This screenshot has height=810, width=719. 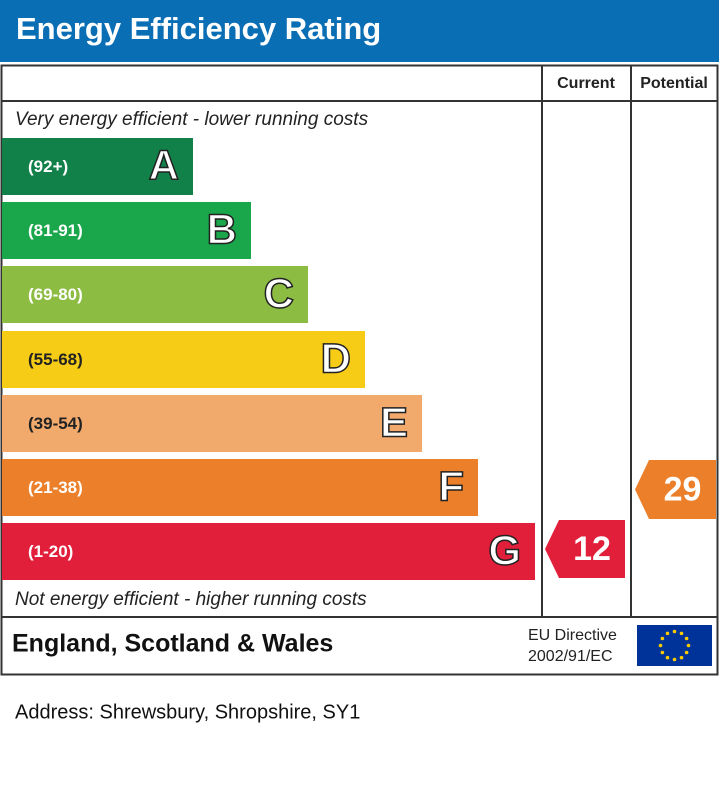 I want to click on band-letter: A, so click(x=164, y=165).